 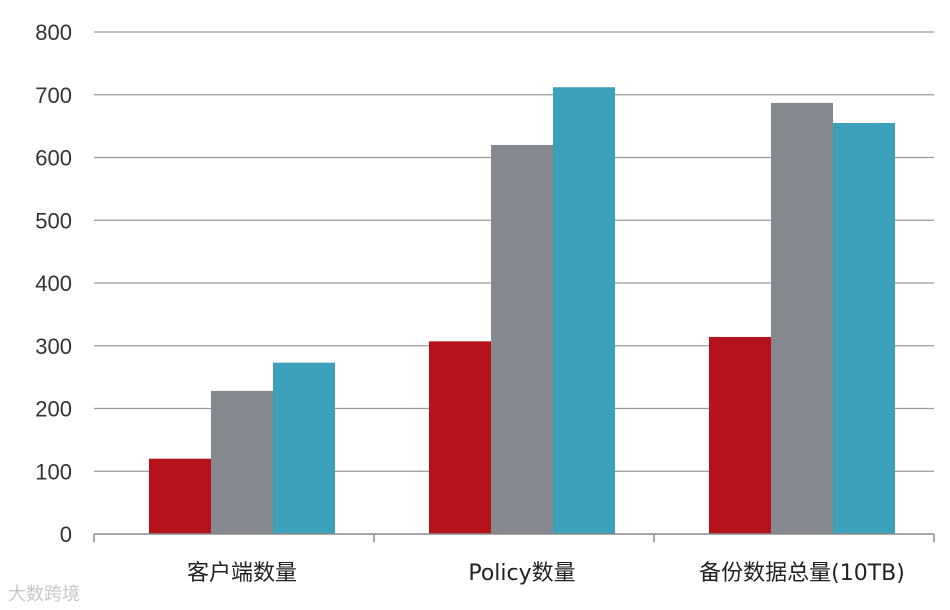 I want to click on y-tick-label: 200, so click(x=53, y=409).